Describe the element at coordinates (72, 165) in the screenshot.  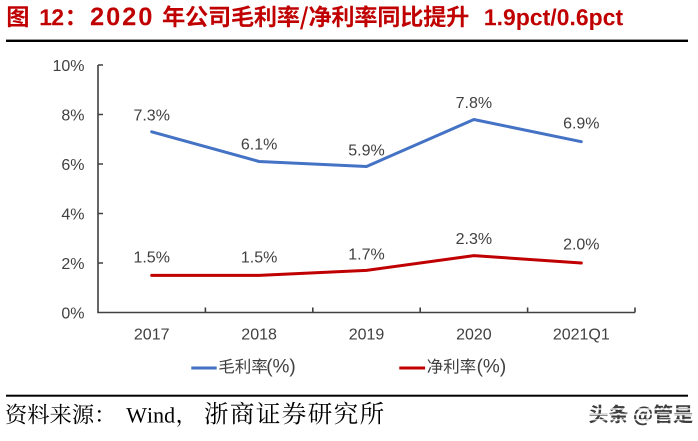
I see `svg-text: 6%` at that location.